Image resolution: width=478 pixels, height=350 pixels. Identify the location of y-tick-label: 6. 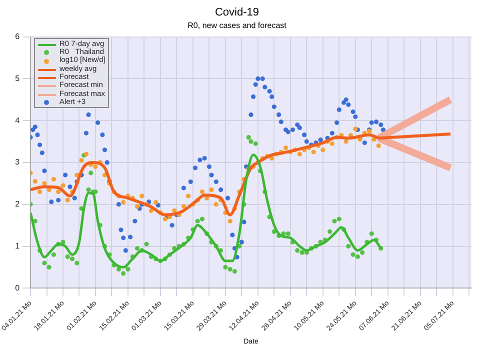
(17, 37).